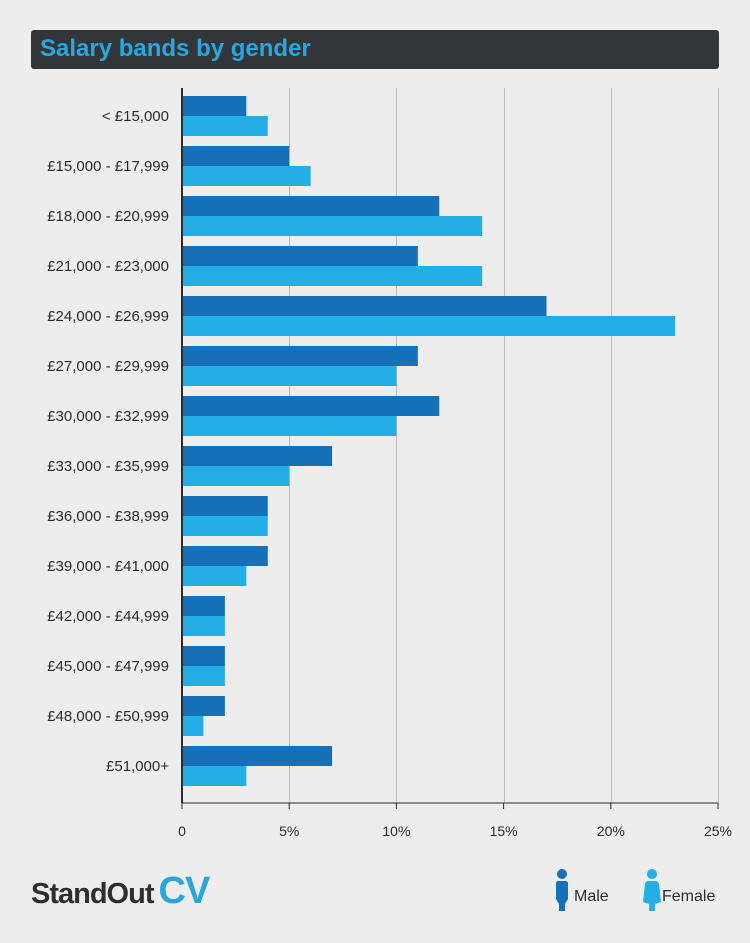 This screenshot has height=943, width=750. What do you see at coordinates (504, 831) in the screenshot?
I see `x-tick-label: 15%` at bounding box center [504, 831].